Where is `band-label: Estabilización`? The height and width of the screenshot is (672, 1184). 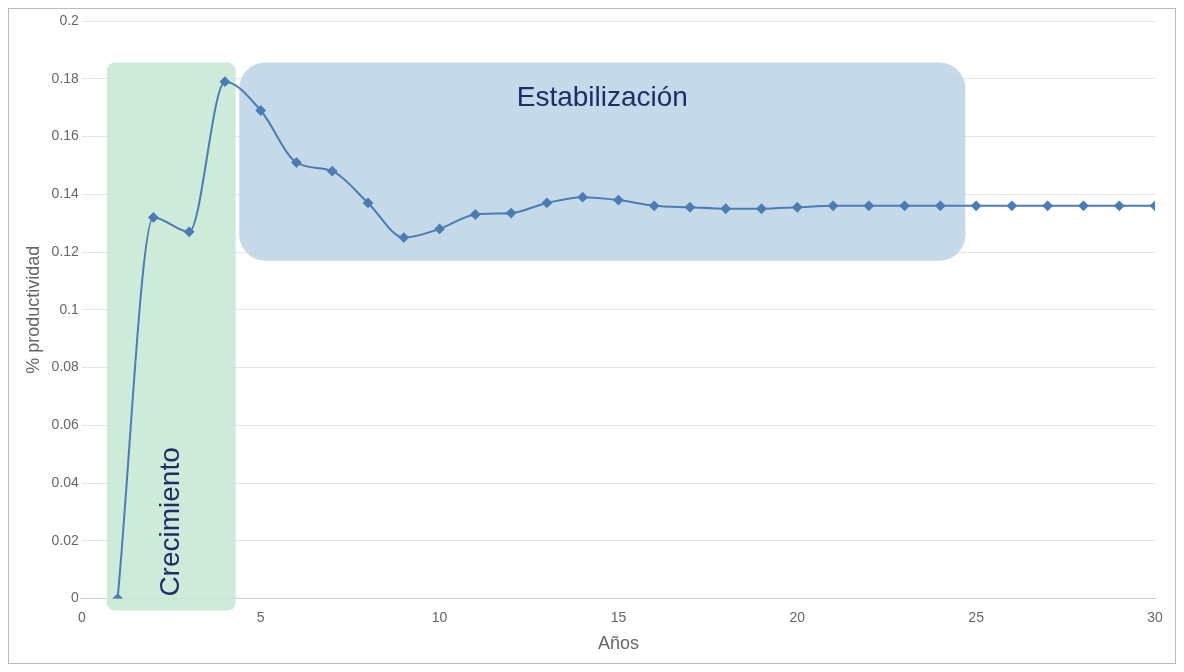
band-label: Estabilización is located at coordinates (602, 97).